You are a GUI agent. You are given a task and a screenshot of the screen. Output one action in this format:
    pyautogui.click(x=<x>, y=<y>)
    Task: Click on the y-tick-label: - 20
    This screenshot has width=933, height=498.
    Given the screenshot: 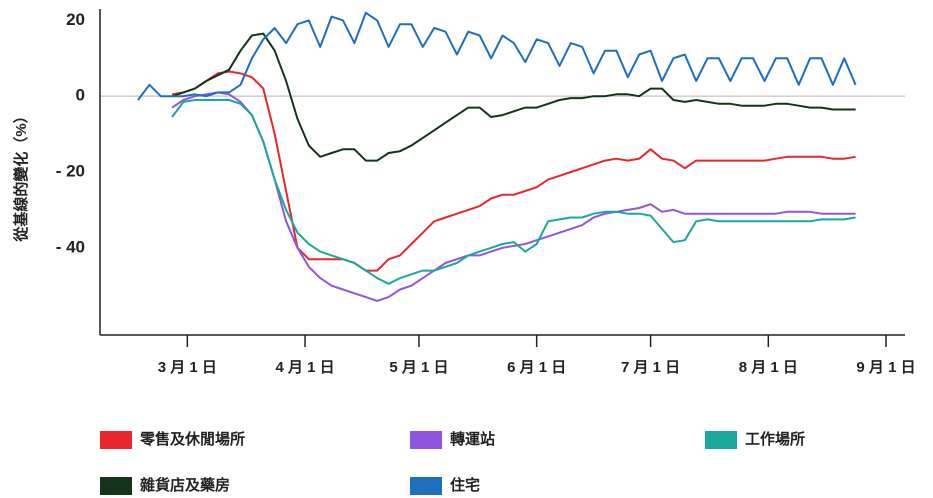 What is the action you would take?
    pyautogui.click(x=70, y=170)
    